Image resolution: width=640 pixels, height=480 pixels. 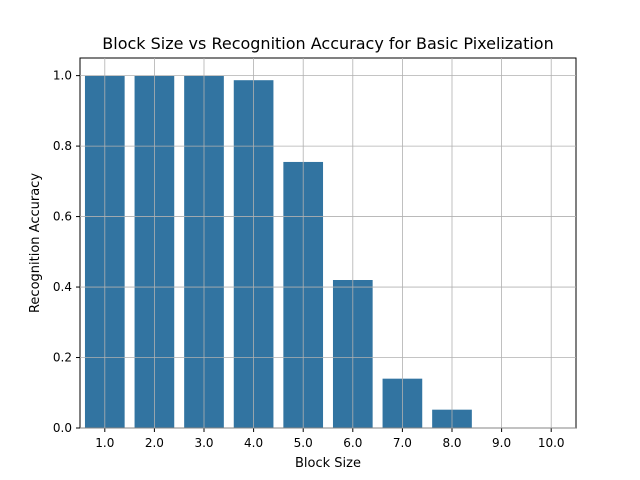 I want to click on y-tick-label: 1.0, so click(x=62, y=76).